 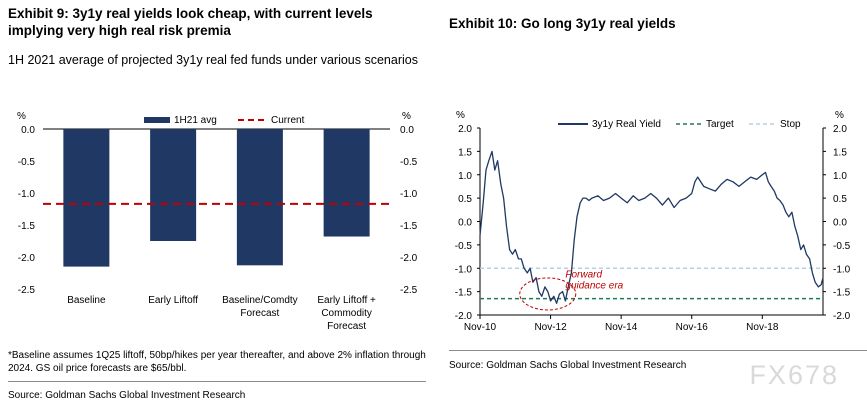 What do you see at coordinates (548, 294) in the screenshot?
I see `forward-guidance-ellipse` at bounding box center [548, 294].